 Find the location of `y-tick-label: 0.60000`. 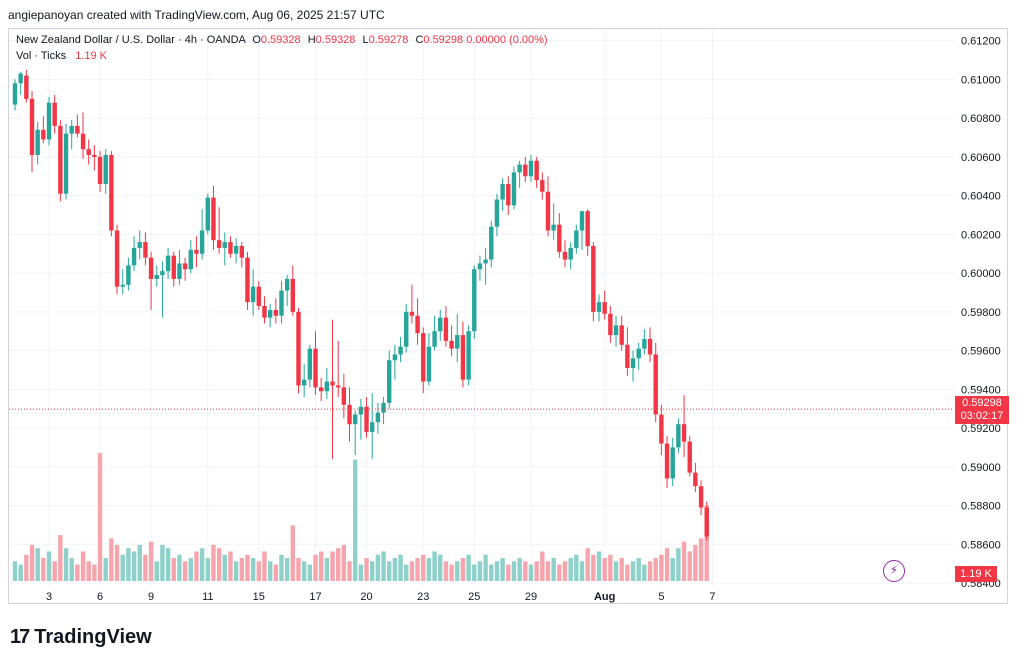

y-tick-label: 0.60000 is located at coordinates (981, 274).